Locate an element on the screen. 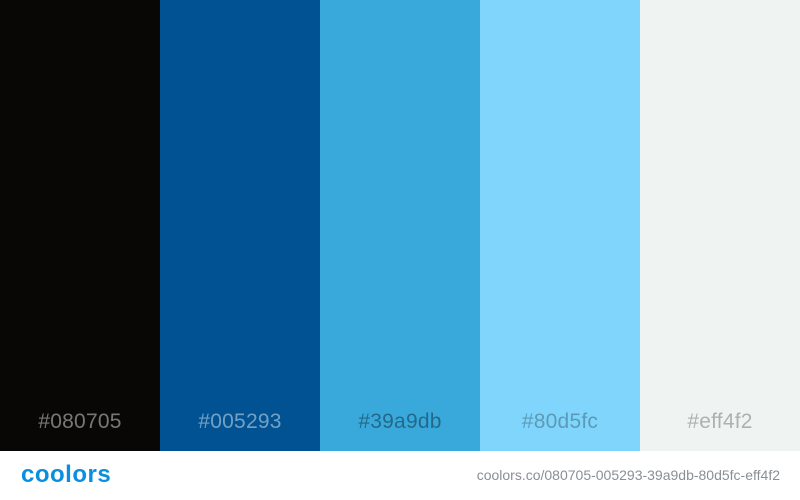 This screenshot has width=800, height=500. swatch-hex-label: #80d5fc is located at coordinates (560, 421).